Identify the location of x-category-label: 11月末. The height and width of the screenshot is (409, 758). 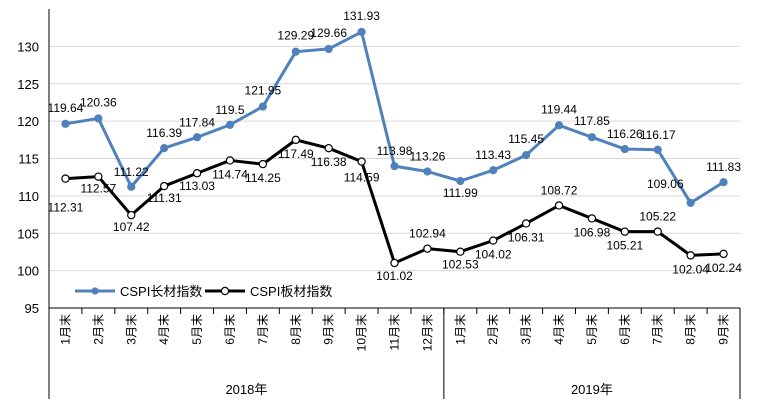
(395, 332).